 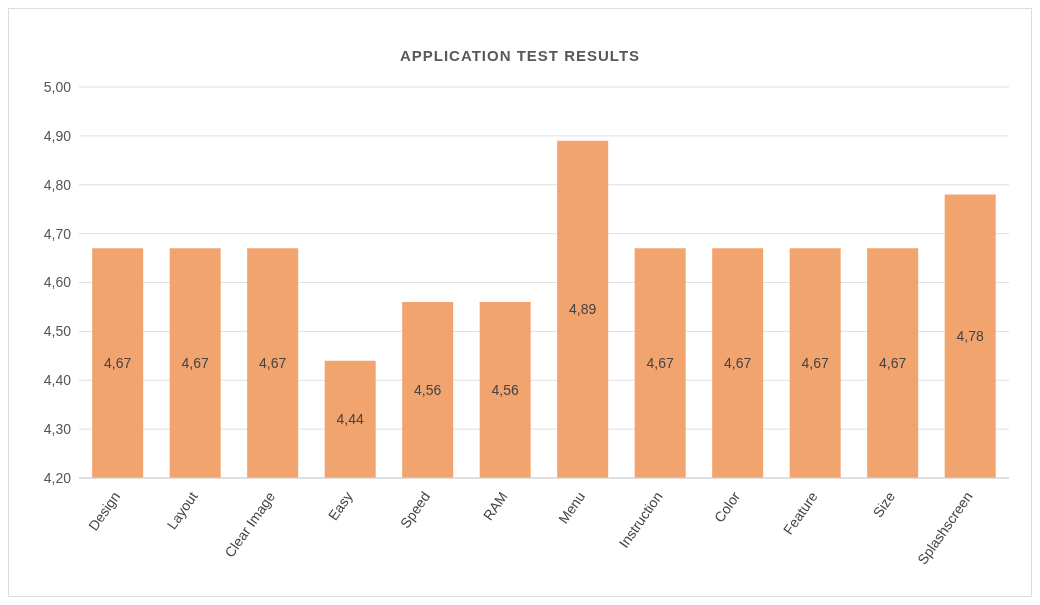 I want to click on y-tick-label: 4,40, so click(x=57, y=380).